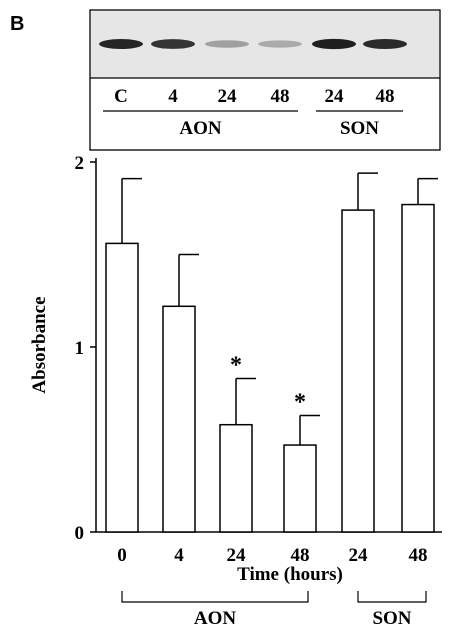 The image size is (451, 629). I want to click on blot-lane-labels: C 4 24 48 24 48, so click(254, 96).